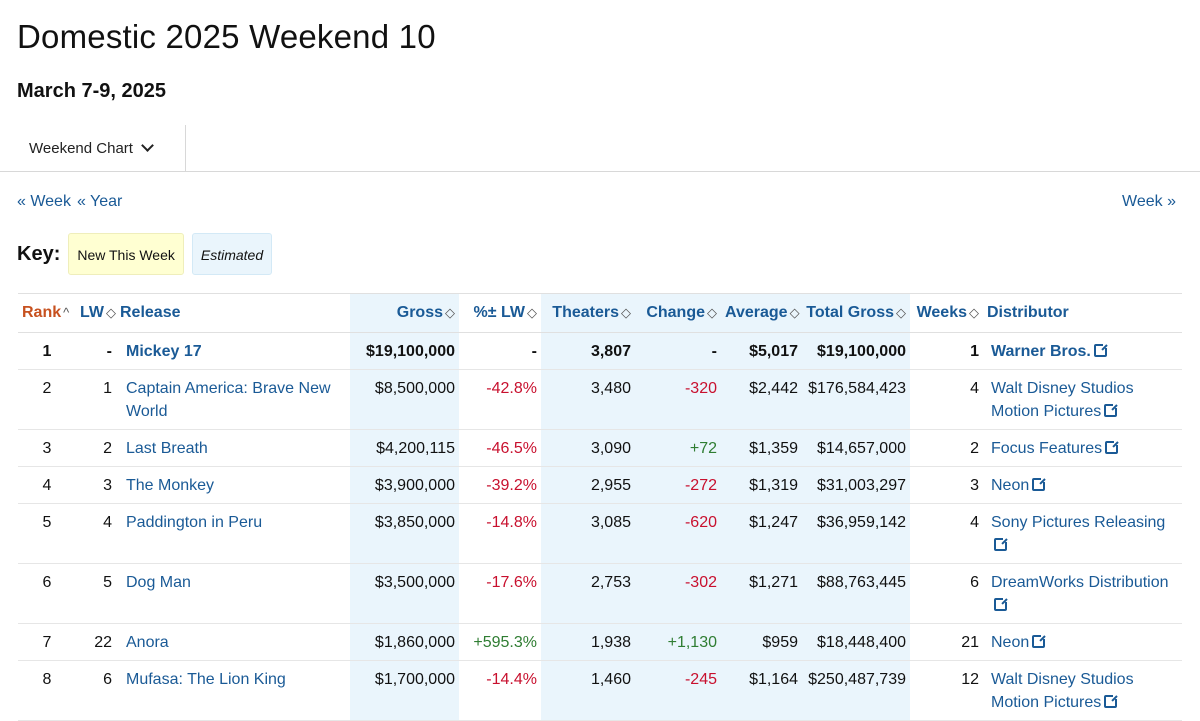  Describe the element at coordinates (678, 533) in the screenshot. I see `change-cell: -620` at that location.